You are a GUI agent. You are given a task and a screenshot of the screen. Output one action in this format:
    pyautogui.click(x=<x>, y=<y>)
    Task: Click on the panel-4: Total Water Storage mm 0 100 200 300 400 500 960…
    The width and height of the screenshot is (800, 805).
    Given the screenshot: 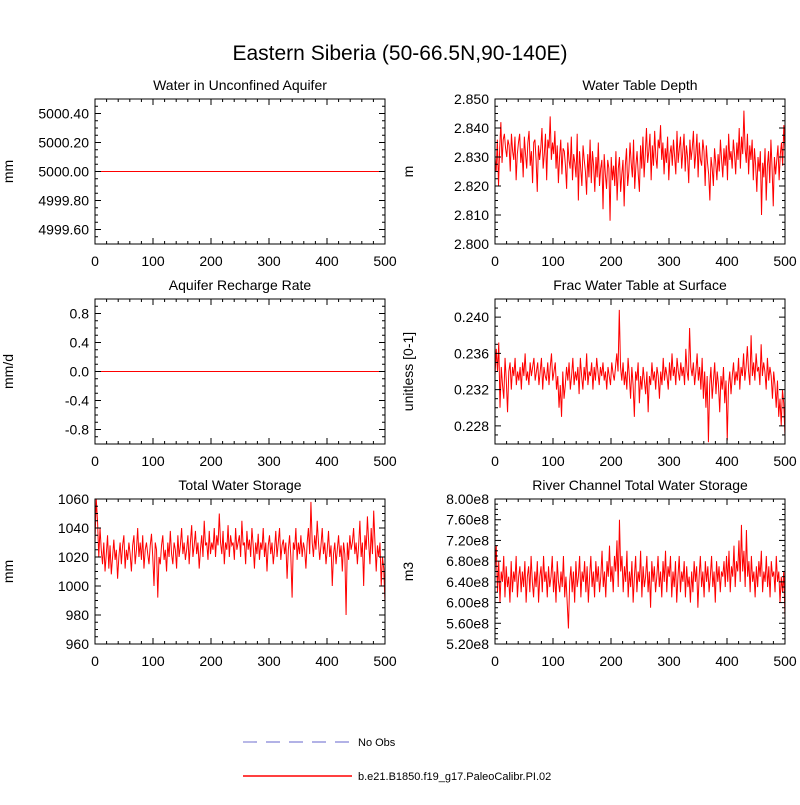 What is the action you would take?
    pyautogui.click(x=198, y=573)
    